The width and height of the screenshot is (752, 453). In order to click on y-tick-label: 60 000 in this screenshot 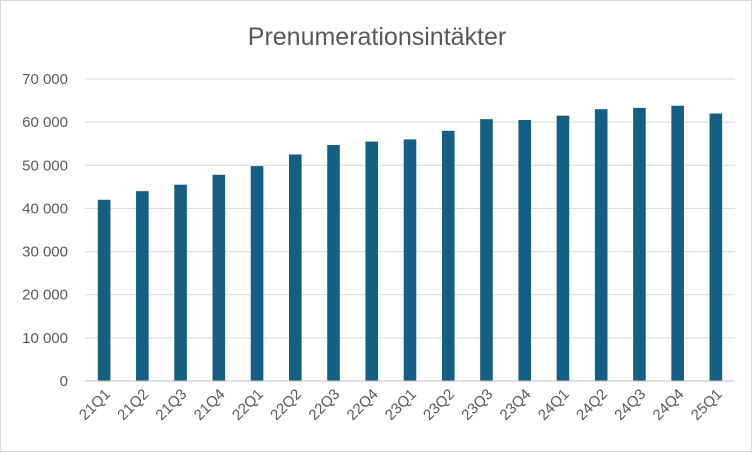, I will do `click(45, 122)`.